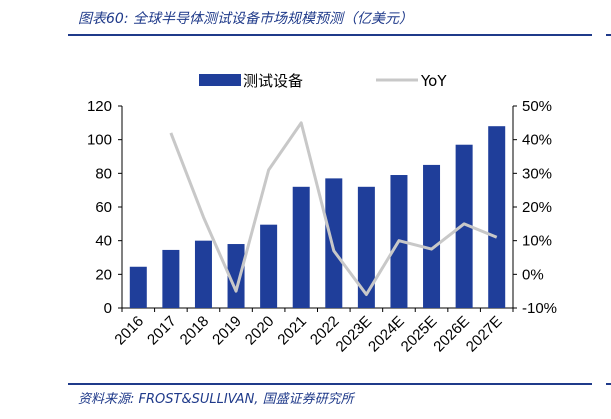 This screenshot has width=611, height=419. I want to click on y-left-tick-label: 100, so click(99, 140).